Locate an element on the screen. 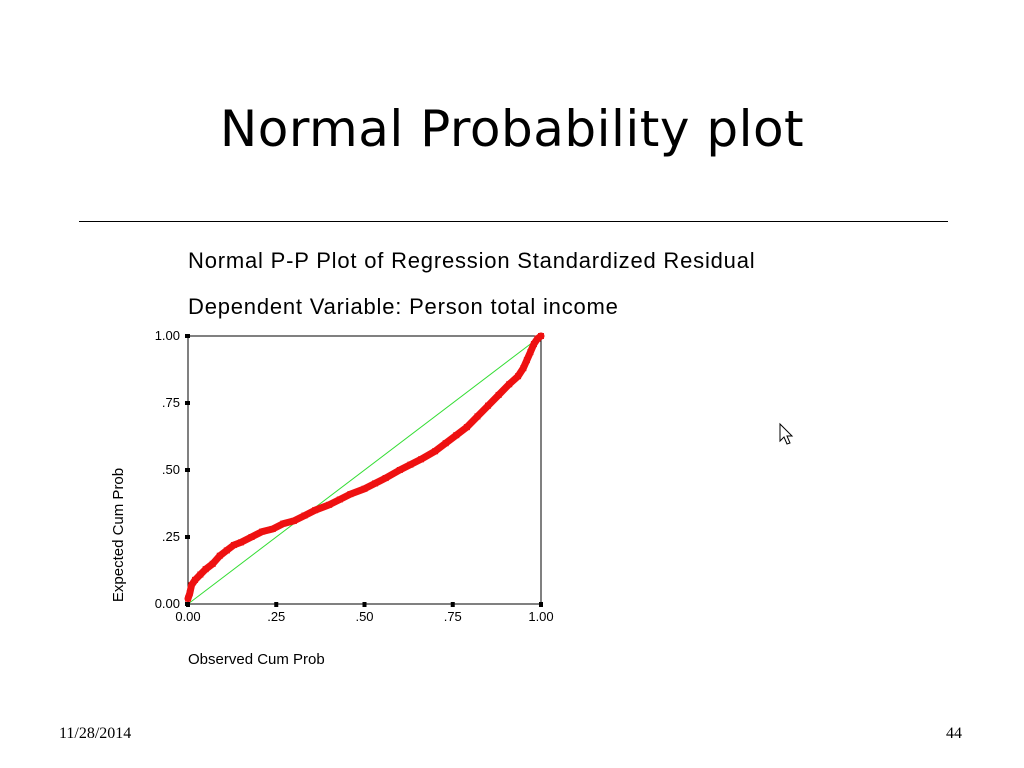 The height and width of the screenshot is (768, 1024). x-tick-label: 0.00 is located at coordinates (187, 616).